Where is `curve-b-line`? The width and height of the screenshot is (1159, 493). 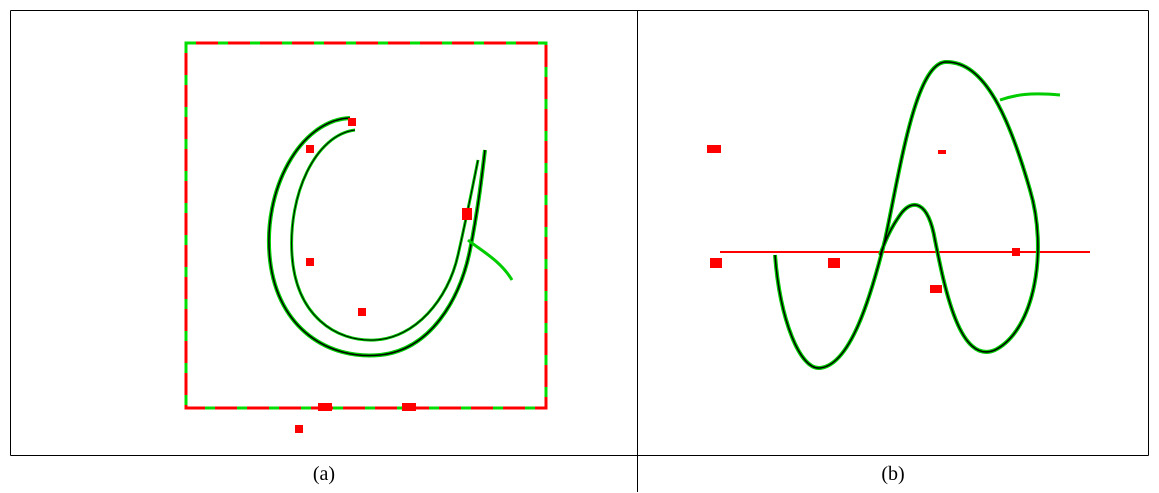 curve-b-line is located at coordinates (906, 215).